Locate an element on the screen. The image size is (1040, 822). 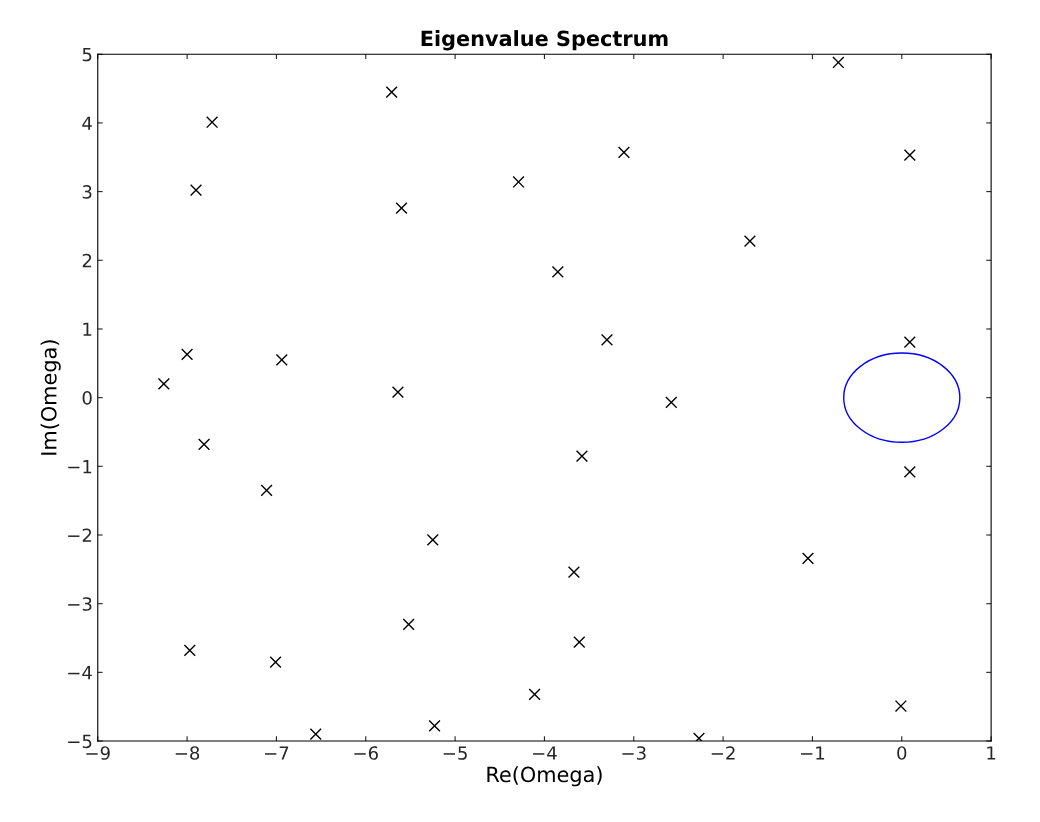
x-tick-label: −7 is located at coordinates (277, 753).